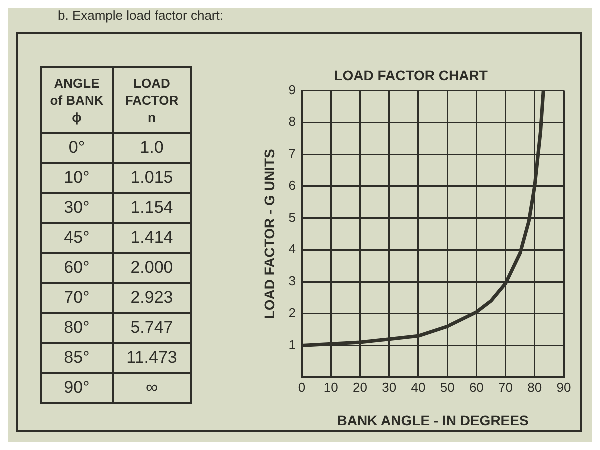 The width and height of the screenshot is (600, 450). I want to click on text: 11.473, so click(152, 358).